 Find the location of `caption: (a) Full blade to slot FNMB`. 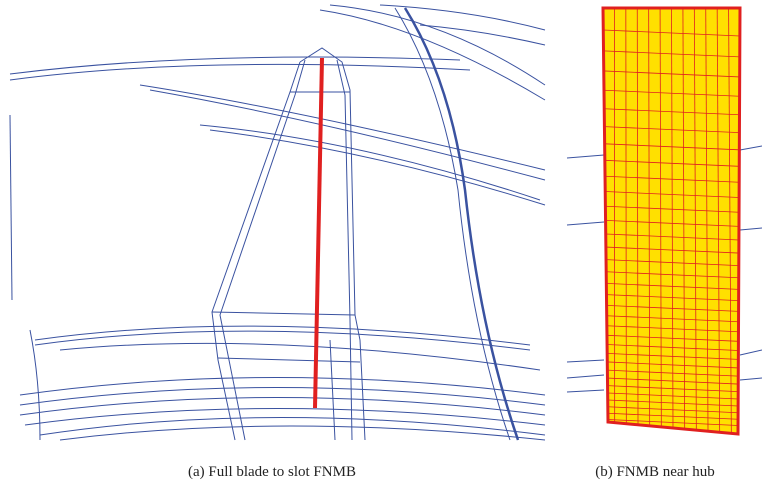

caption: (a) Full blade to slot FNMB is located at coordinates (272, 472).